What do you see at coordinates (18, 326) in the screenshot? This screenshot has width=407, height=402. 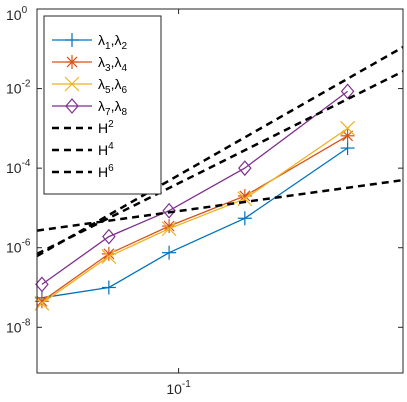 I see `y-tick-label-4: 10⁻⁸` at bounding box center [18, 326].